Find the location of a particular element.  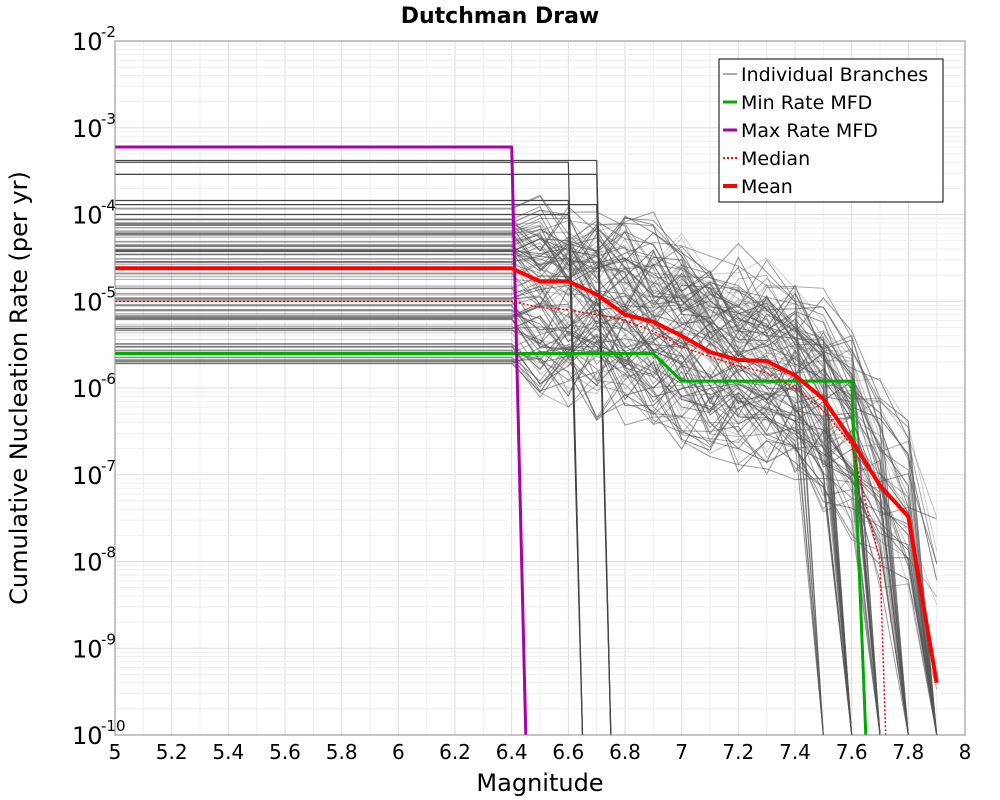

y-tick-label: 10⁻⁵ is located at coordinates (94, 299).